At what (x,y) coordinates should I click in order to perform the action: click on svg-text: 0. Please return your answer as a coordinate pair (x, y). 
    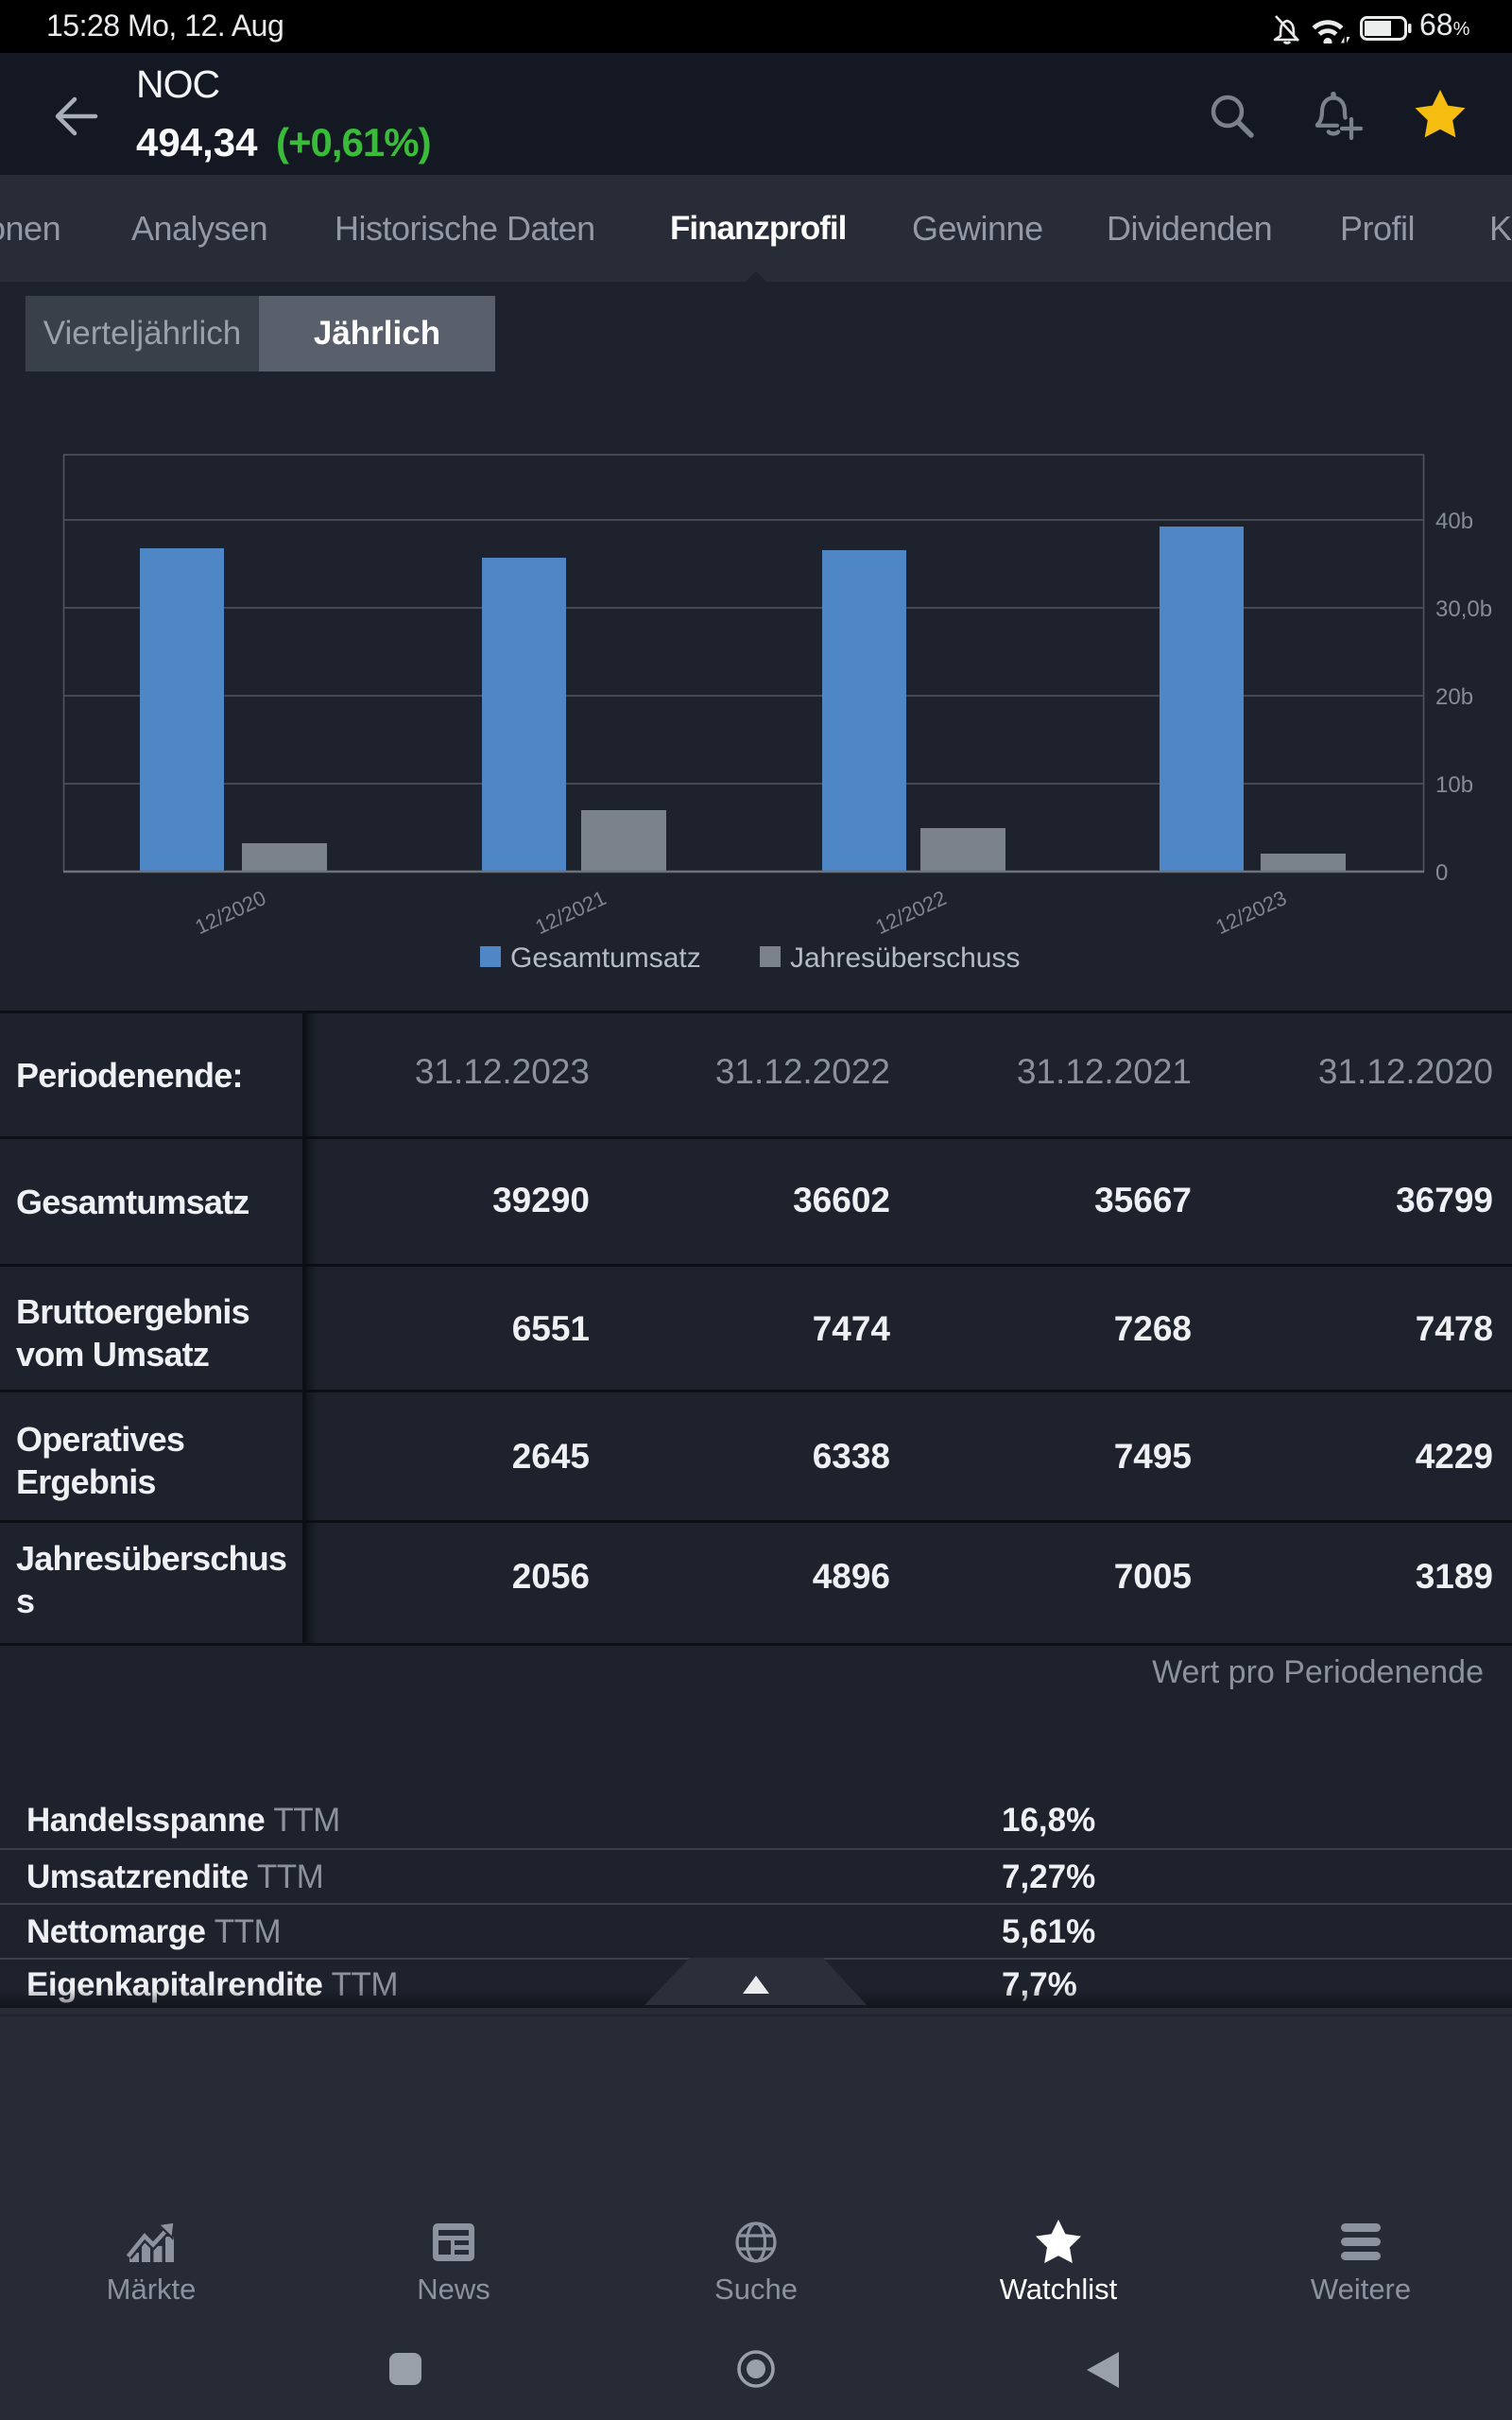
    Looking at the image, I should click on (1441, 873).